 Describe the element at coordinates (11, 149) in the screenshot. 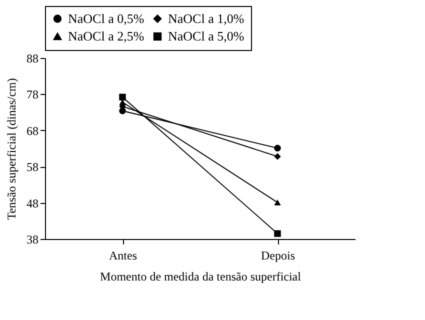

I see `y-axis-title: Tensão superficial (dinas/cm)` at that location.